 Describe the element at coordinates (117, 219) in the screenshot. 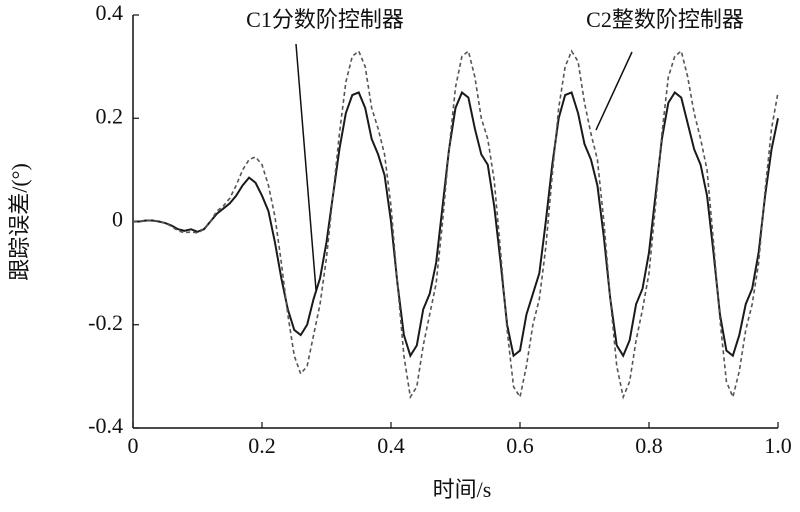

I see `y-tick-label: 0` at that location.